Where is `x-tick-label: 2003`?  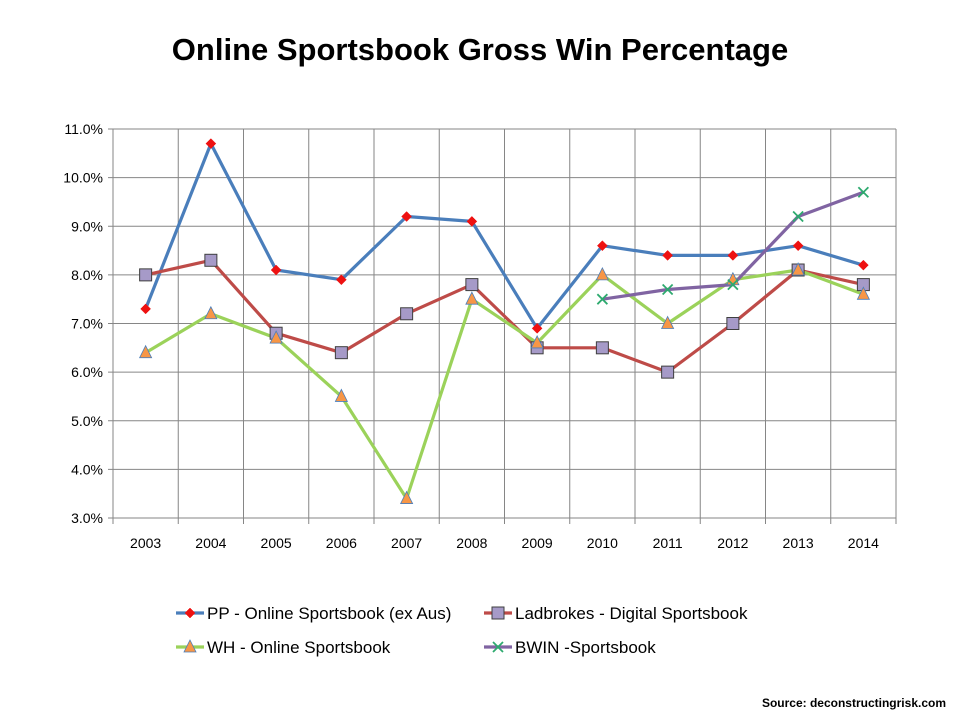
x-tick-label: 2003 is located at coordinates (145, 543).